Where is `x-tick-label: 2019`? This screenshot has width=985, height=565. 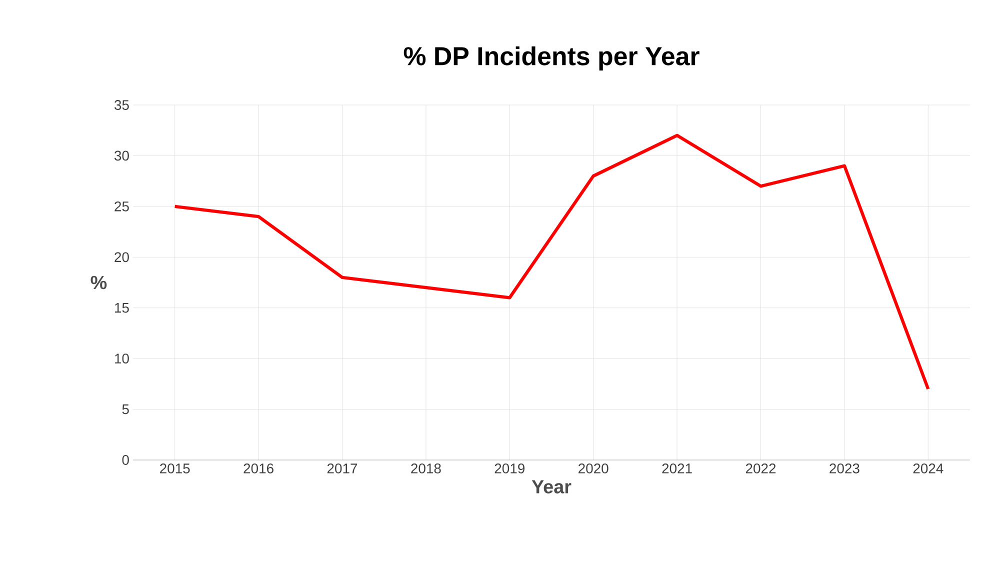
x-tick-label: 2019 is located at coordinates (509, 469).